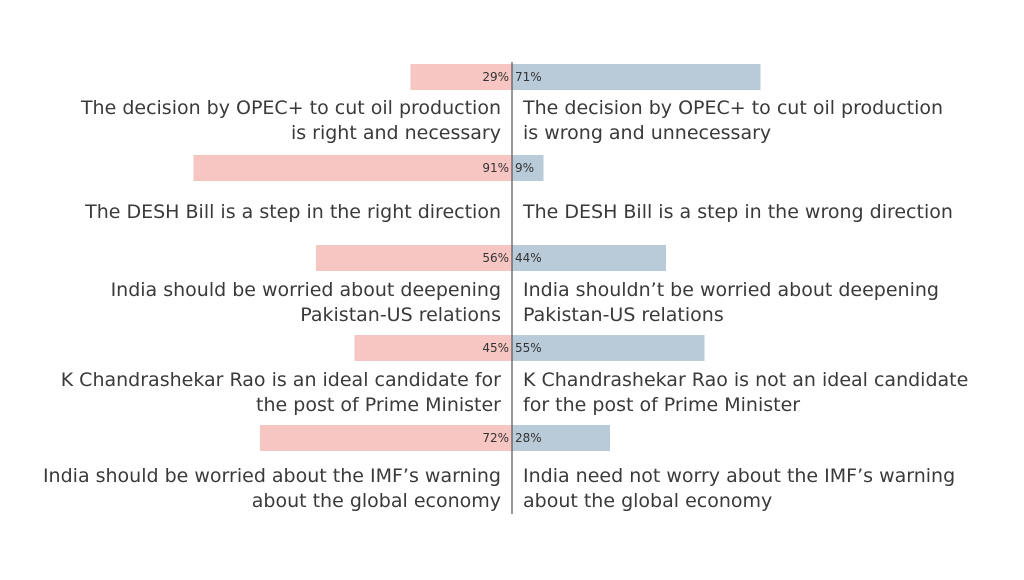 This screenshot has width=1024, height=580. I want to click on value-label-right-3: 44%, so click(528, 258).